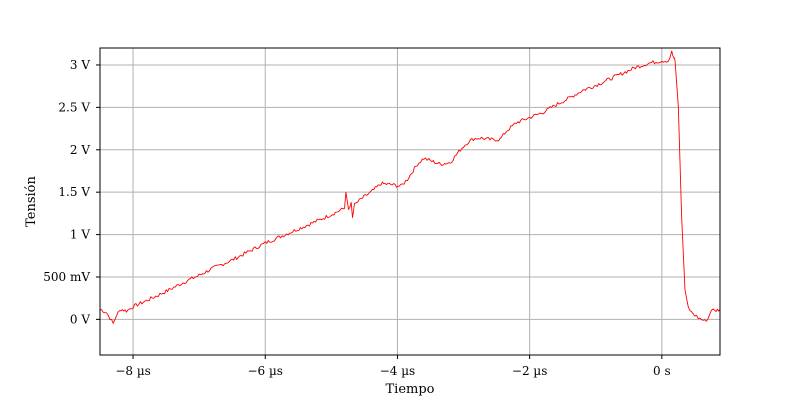 This screenshot has height=400, width=800. I want to click on y-tick-label: 500 mV, so click(66, 277).